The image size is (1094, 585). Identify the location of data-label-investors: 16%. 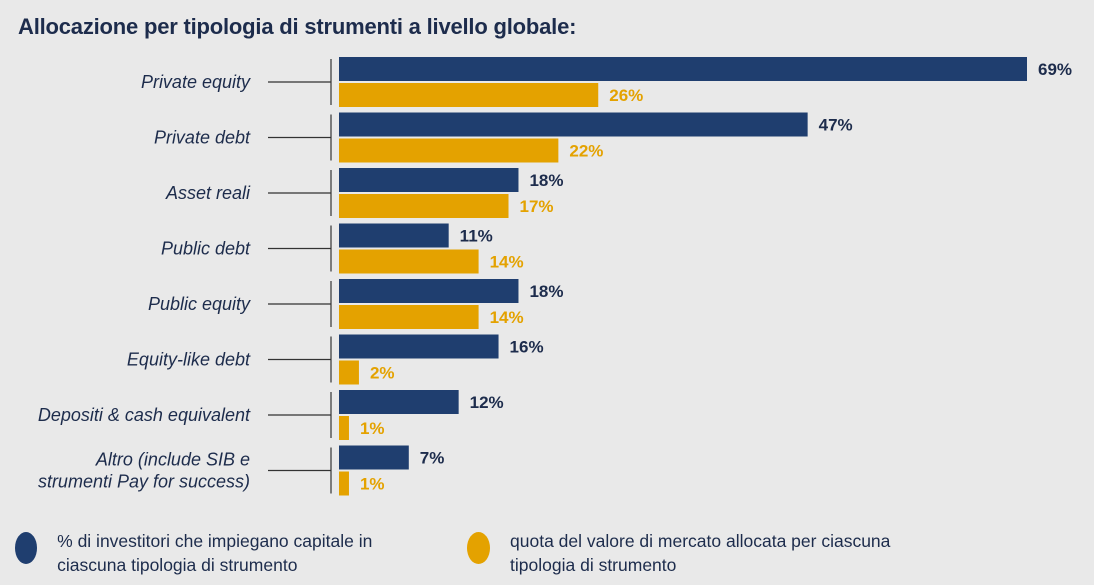
(527, 347).